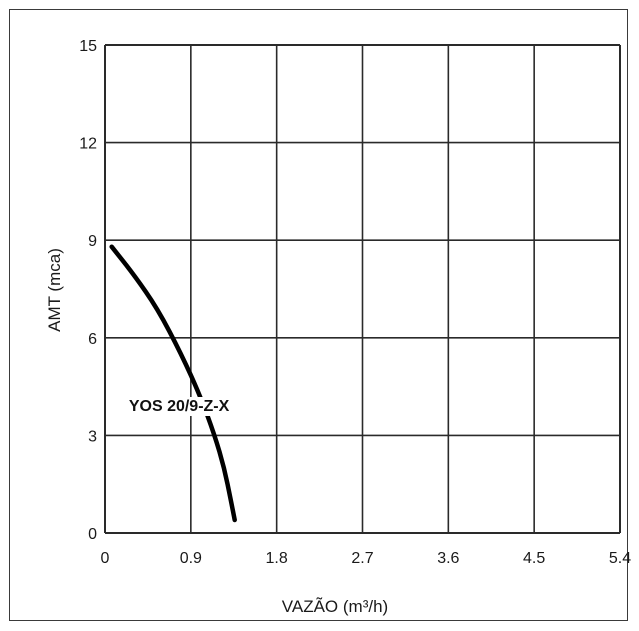 The image size is (639, 631). What do you see at coordinates (335, 606) in the screenshot?
I see `x-axis-label: VAZÃO (m³/h)` at bounding box center [335, 606].